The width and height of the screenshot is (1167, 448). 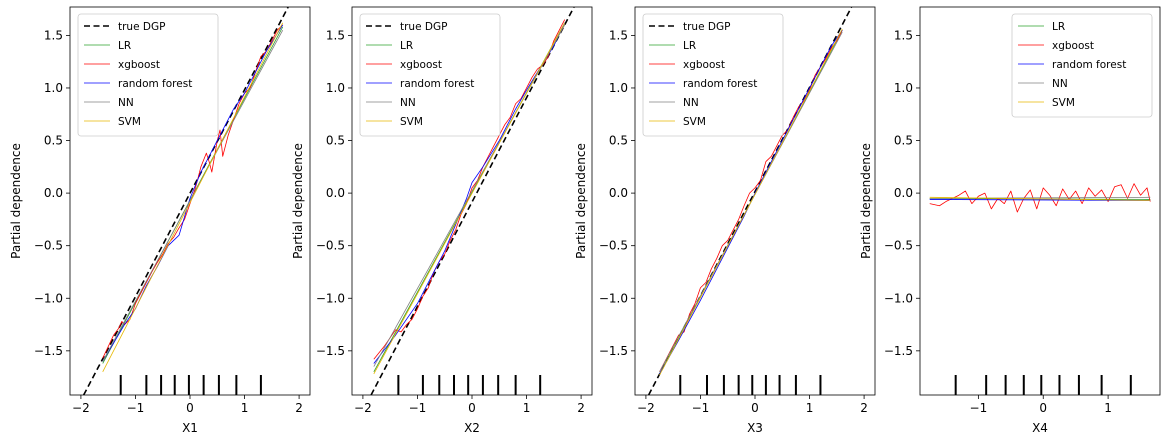 I want to click on series-line-nn, so click(x=193, y=195).